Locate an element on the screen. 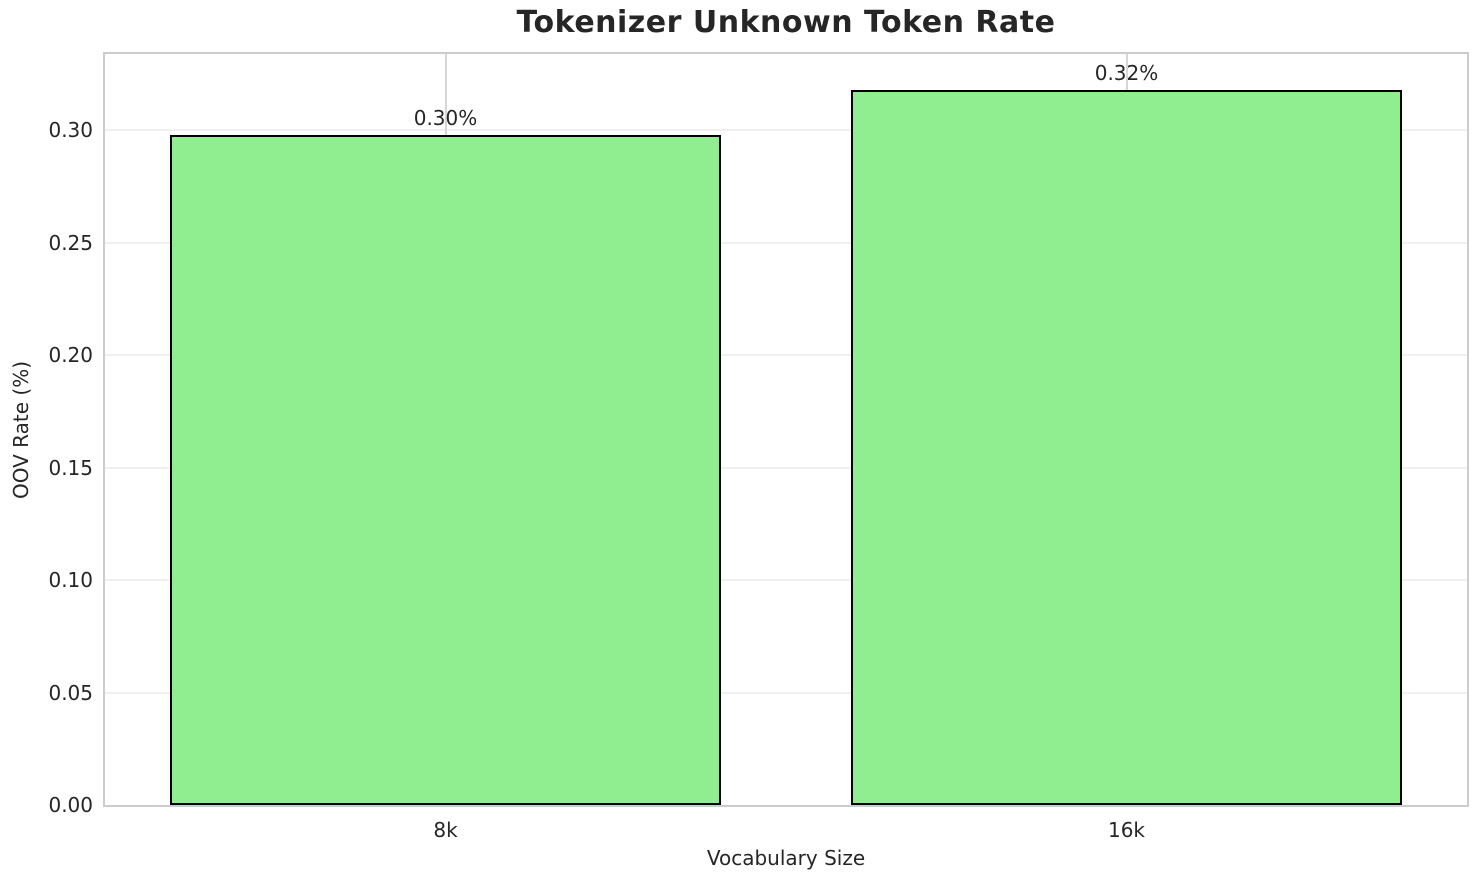 Image resolution: width=1484 pixels, height=885 pixels. x-tick-label: 8k is located at coordinates (445, 830).